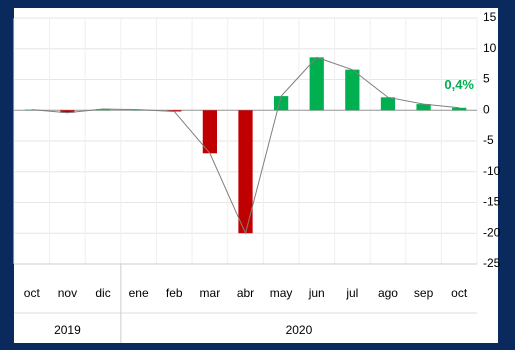 This screenshot has height=350, width=515. Describe the element at coordinates (424, 293) in the screenshot. I see `x-tick-label: sep` at that location.